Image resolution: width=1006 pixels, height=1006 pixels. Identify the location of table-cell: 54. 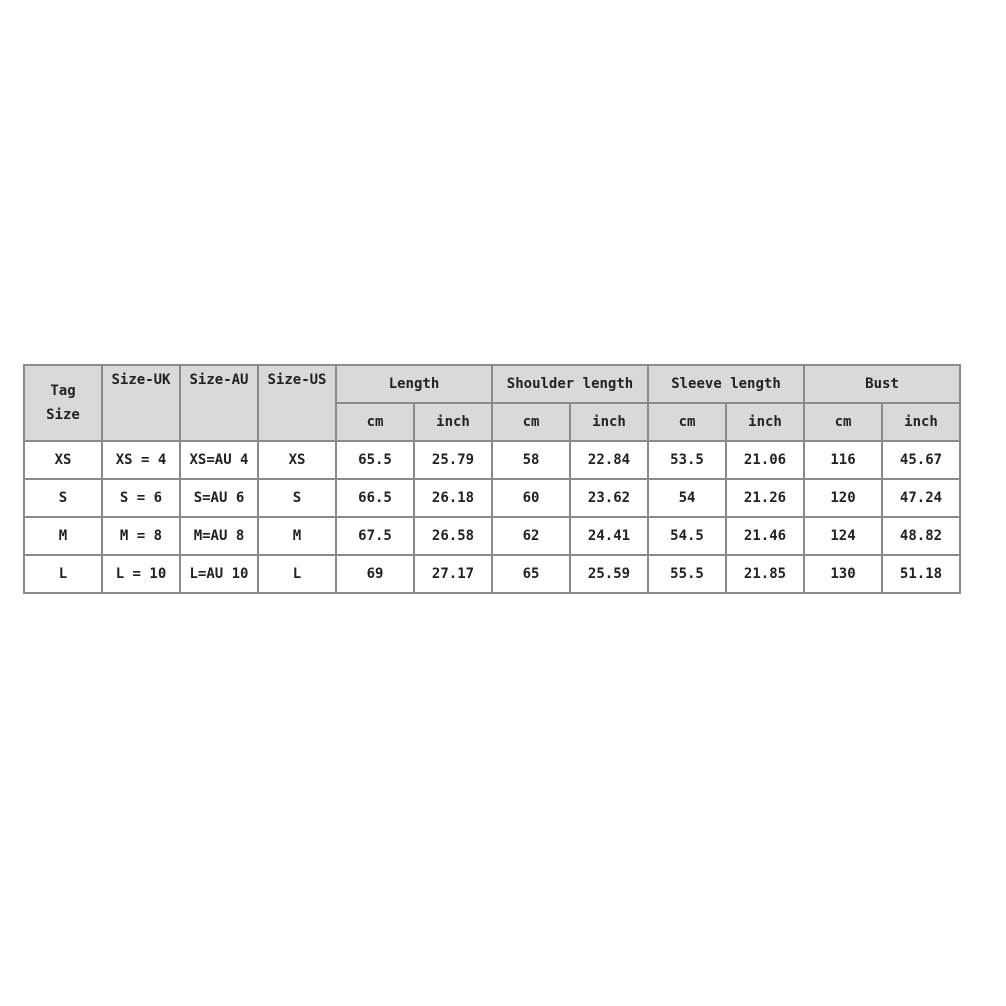
(687, 498).